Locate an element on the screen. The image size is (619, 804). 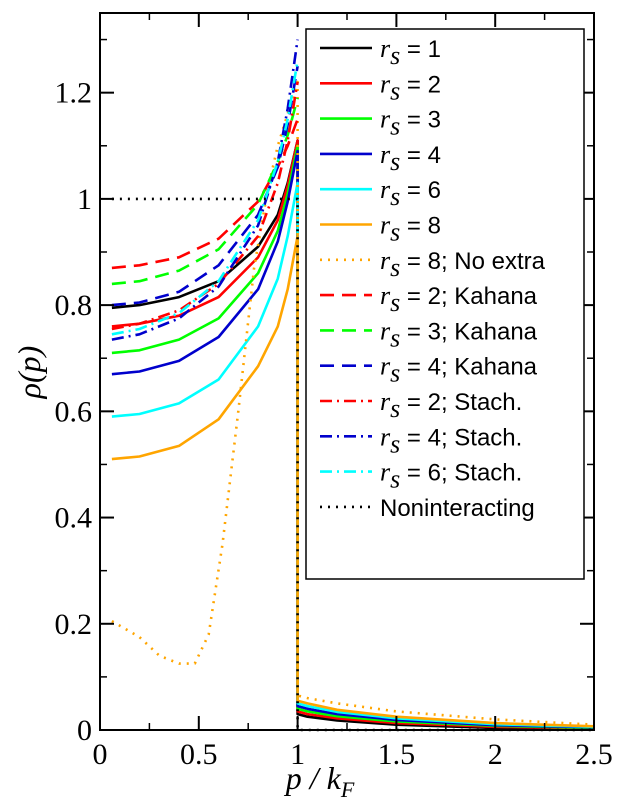
x-tick-label: 2.5 is located at coordinates (594, 754).